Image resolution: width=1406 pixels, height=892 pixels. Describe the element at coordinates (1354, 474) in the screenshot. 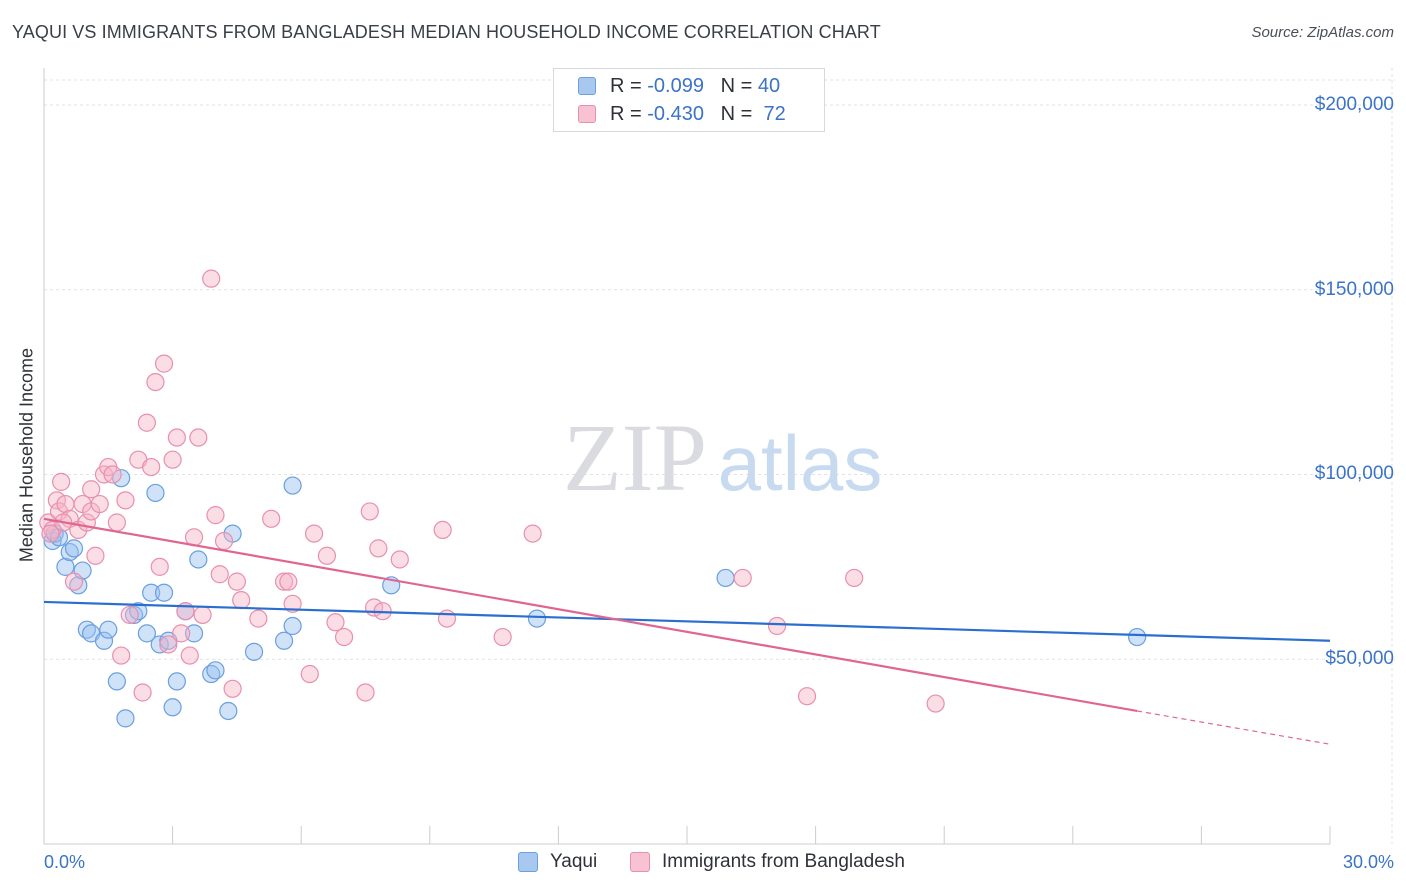

I see `y-tick-label: $100,000` at that location.